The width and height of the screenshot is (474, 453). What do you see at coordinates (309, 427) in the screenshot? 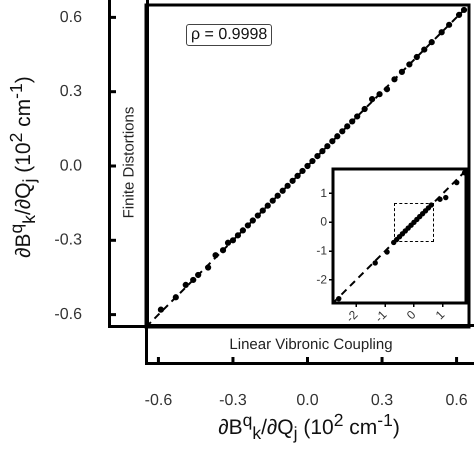
I see `text: ∂B$^{q}$$_{k}$/∂Q$_{j}$ (10$^{2}$ cm$^{-1}$)` at bounding box center [309, 427].